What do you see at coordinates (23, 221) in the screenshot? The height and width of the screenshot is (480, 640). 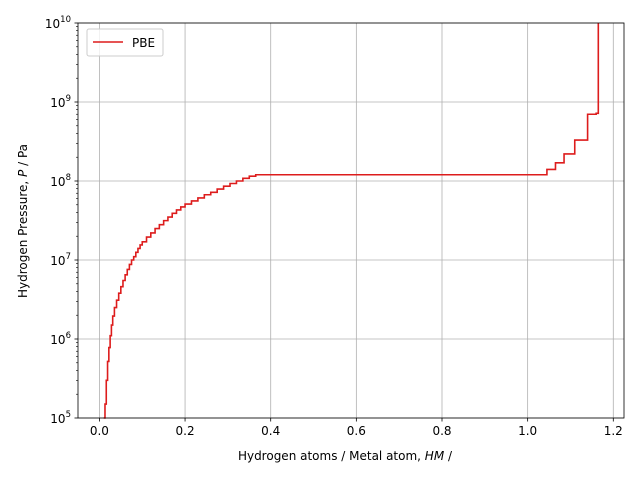 I see `y-axis-label: Hydrogen Pressure, P / Pa` at bounding box center [23, 221].